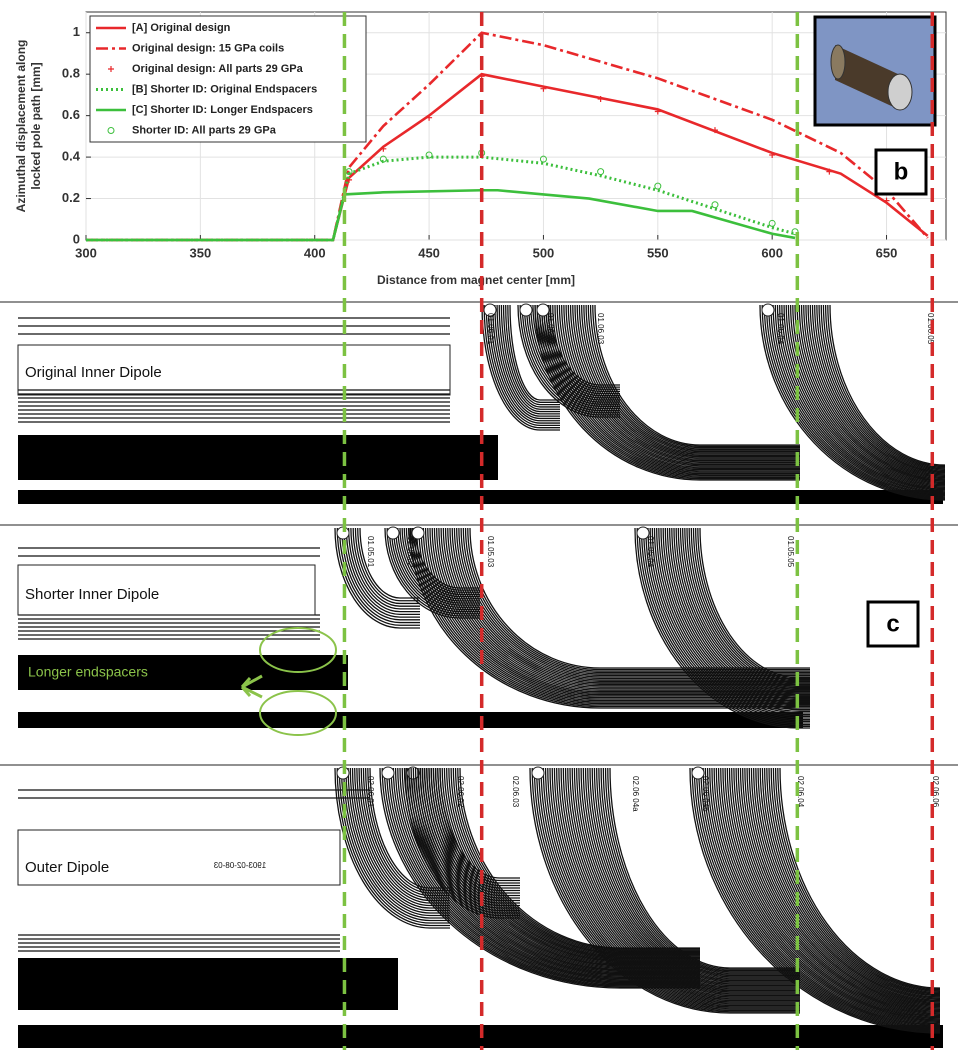 The height and width of the screenshot is (1050, 958). I want to click on y-tick-label: 1, so click(76, 31).